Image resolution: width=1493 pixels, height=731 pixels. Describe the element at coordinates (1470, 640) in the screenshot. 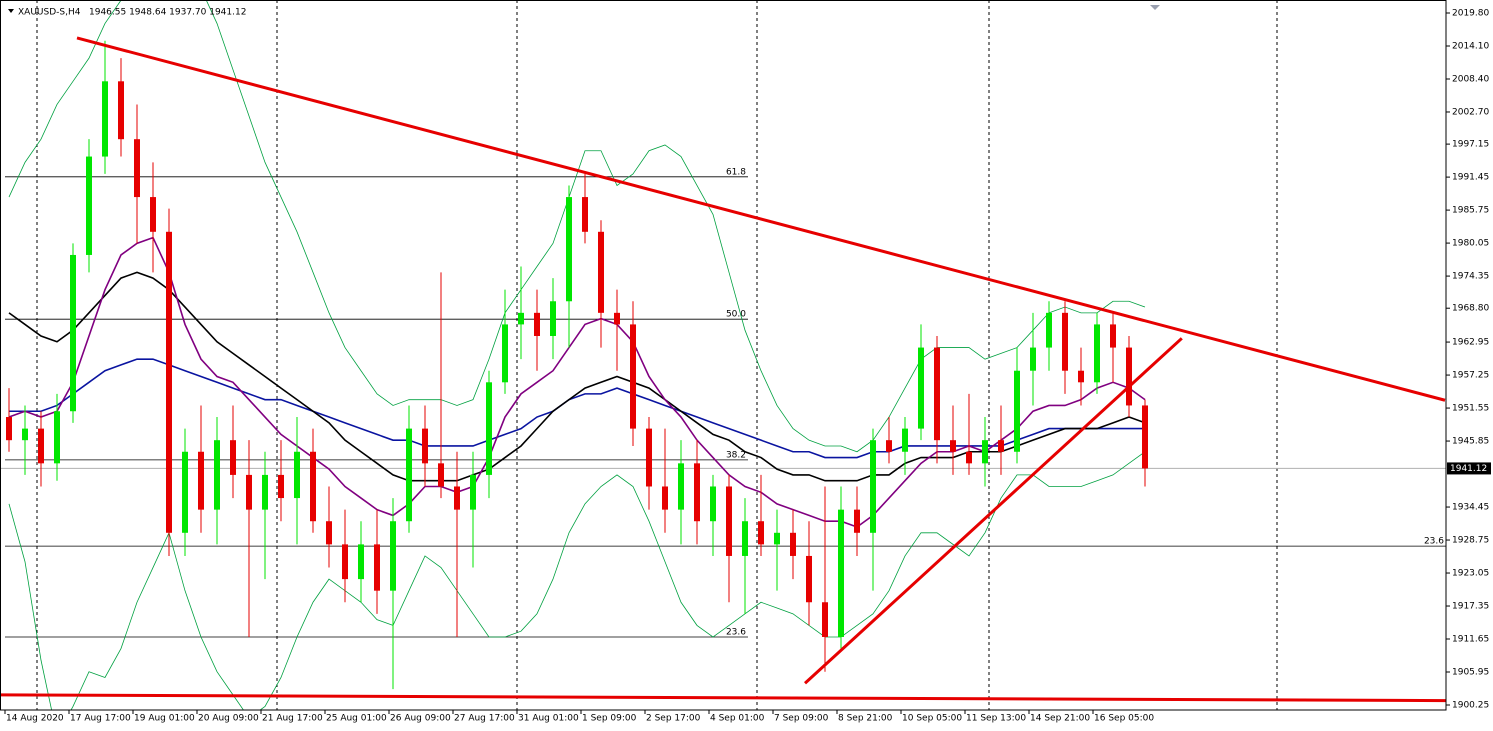

I see `y-tick-label: 1911.65` at that location.